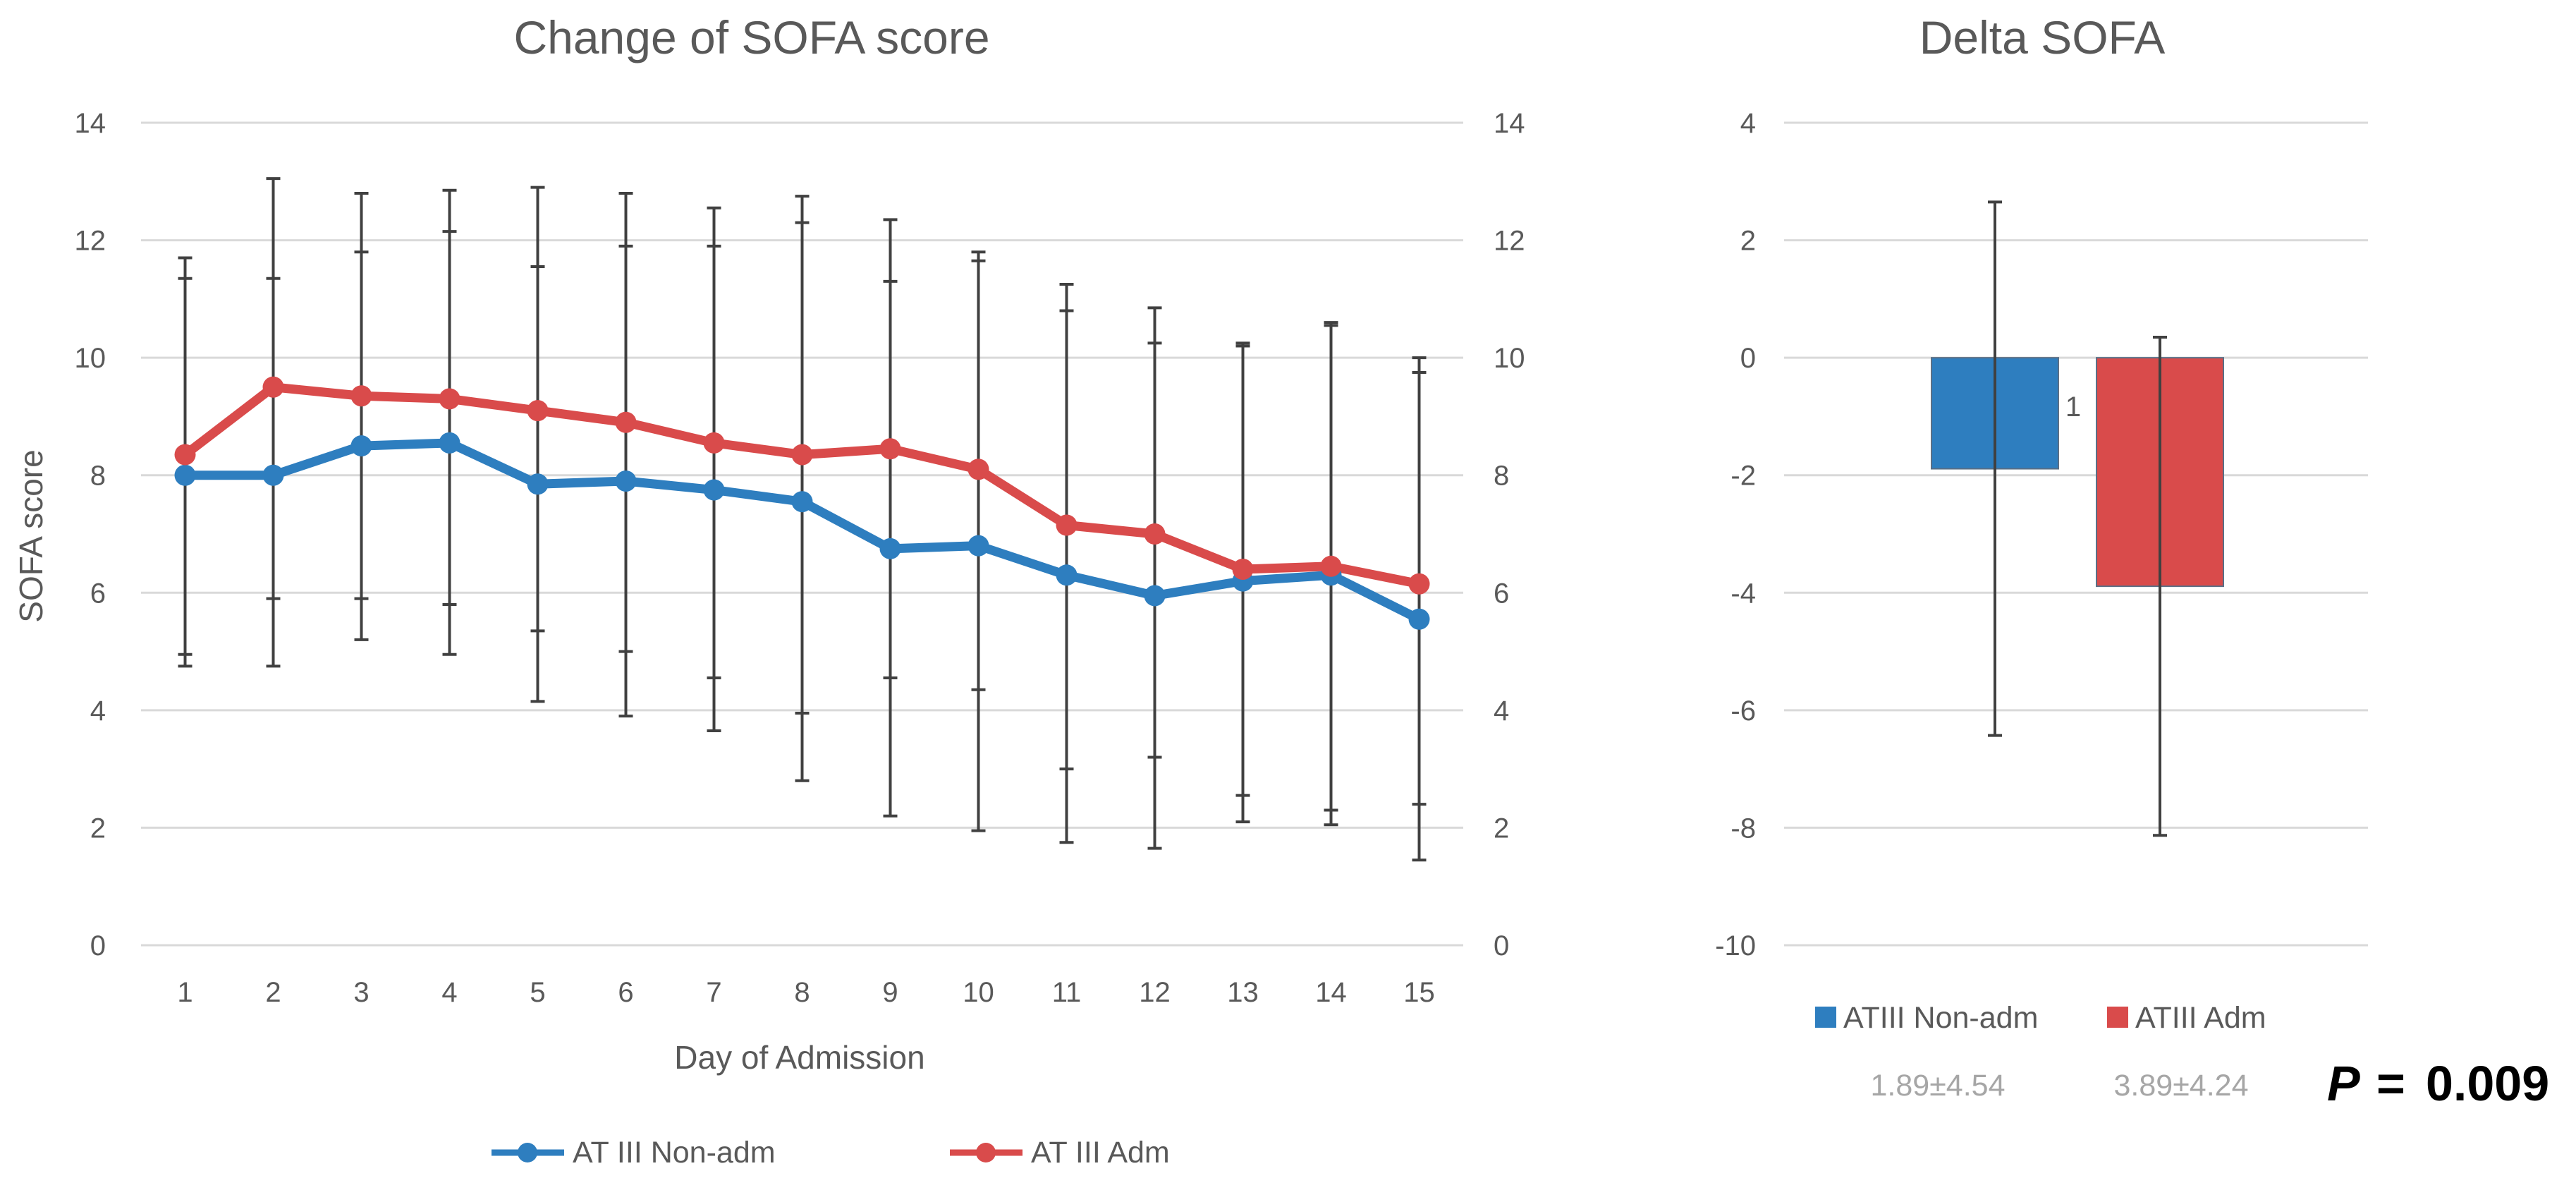 This screenshot has width=2576, height=1190. I want to click on y-tick-label: -10, so click(1736, 946).